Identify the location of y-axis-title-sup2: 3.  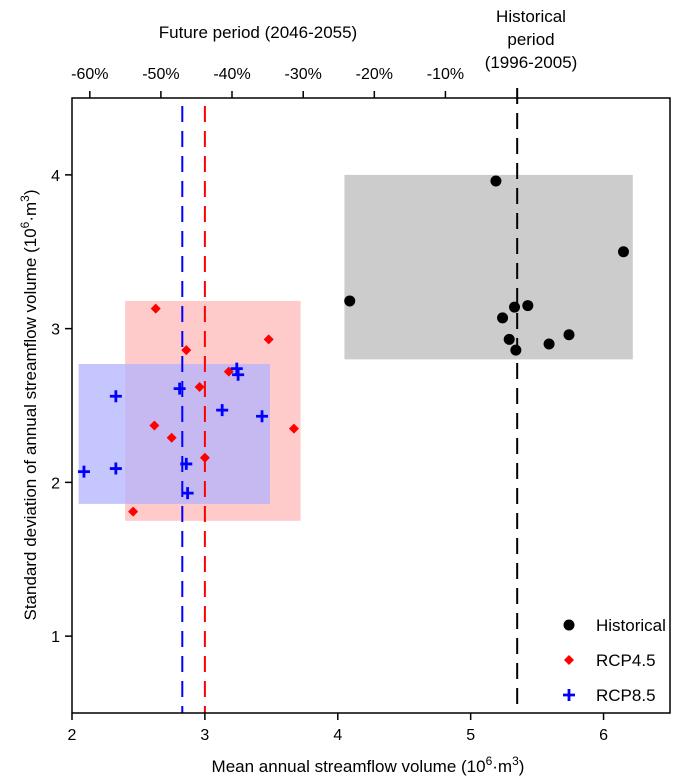
(25, 198).